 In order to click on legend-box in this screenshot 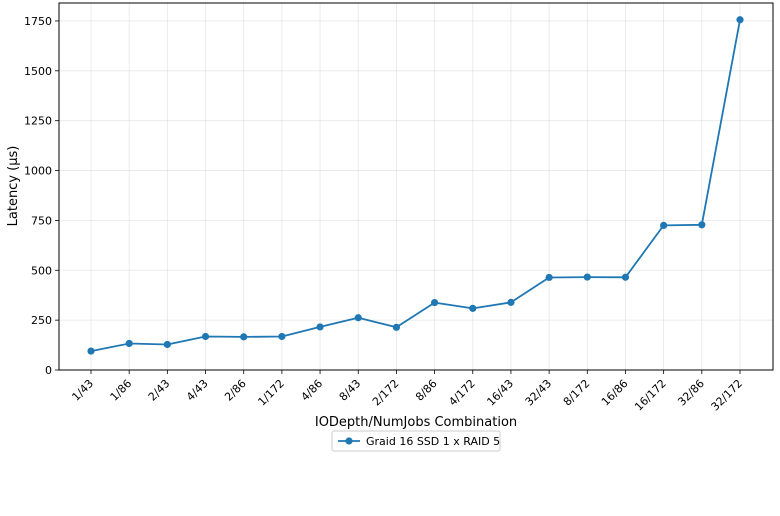, I will do `click(416, 441)`.